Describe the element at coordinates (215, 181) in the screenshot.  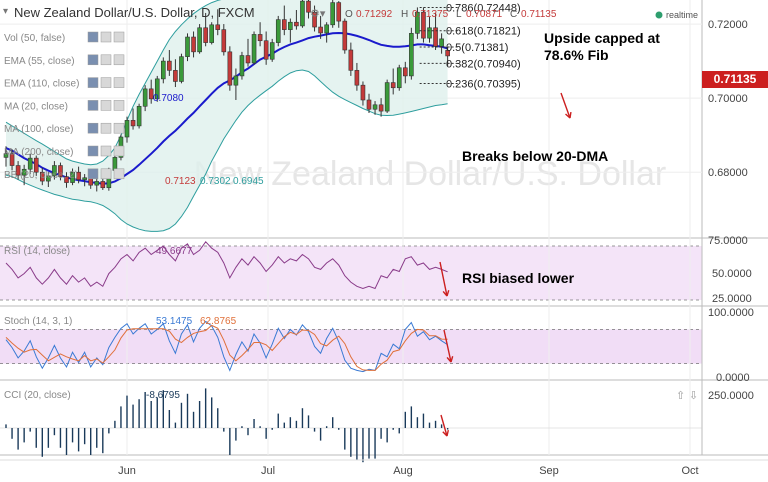
I see `bb-upper-value: 0.7302` at that location.